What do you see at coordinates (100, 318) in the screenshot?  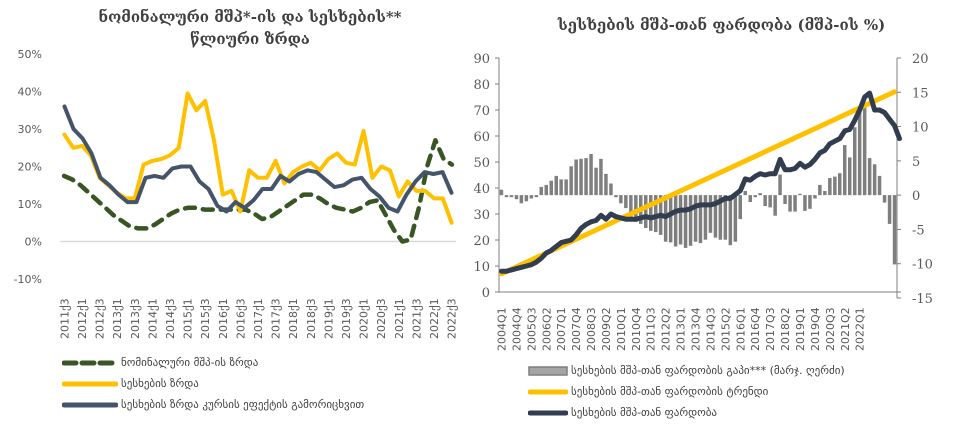 I see `left-x-tick-label: 2012ქ3` at bounding box center [100, 318].